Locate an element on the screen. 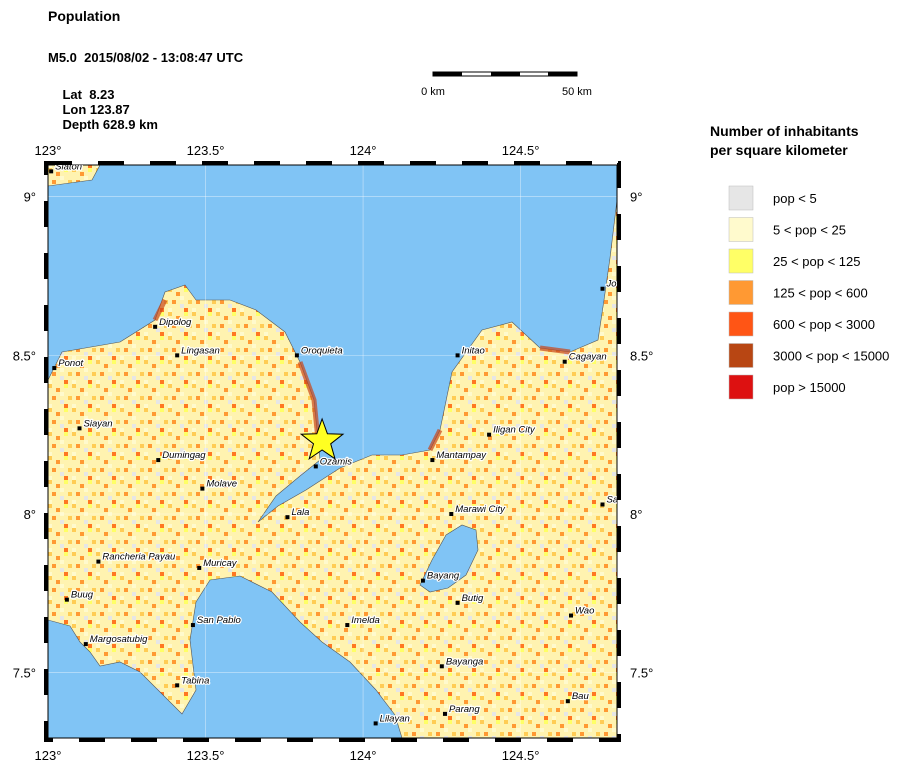 The height and width of the screenshot is (770, 906). legend-label: 125 < pop < 600 is located at coordinates (820, 293).